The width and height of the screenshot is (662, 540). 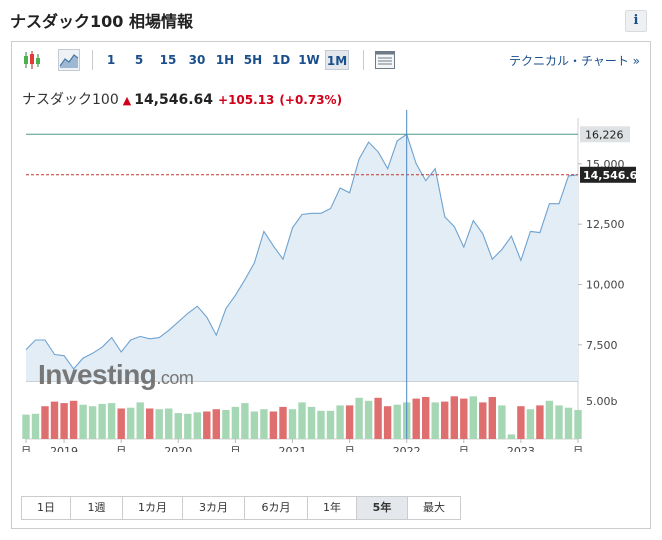 What do you see at coordinates (174, 100) in the screenshot?
I see `last-price: 14,546.64` at bounding box center [174, 100].